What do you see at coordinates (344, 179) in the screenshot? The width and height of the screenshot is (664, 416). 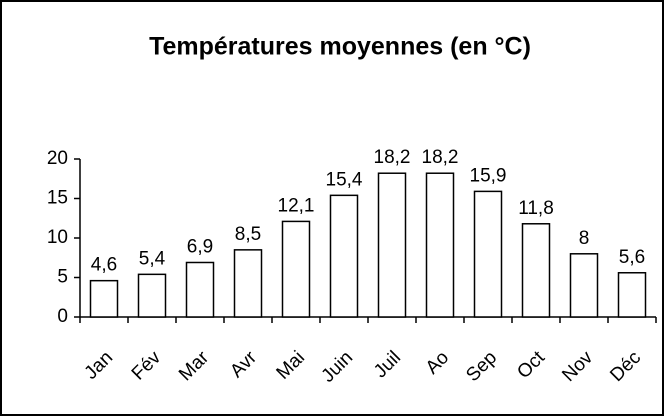 I see `value-label: 15,4` at bounding box center [344, 179].